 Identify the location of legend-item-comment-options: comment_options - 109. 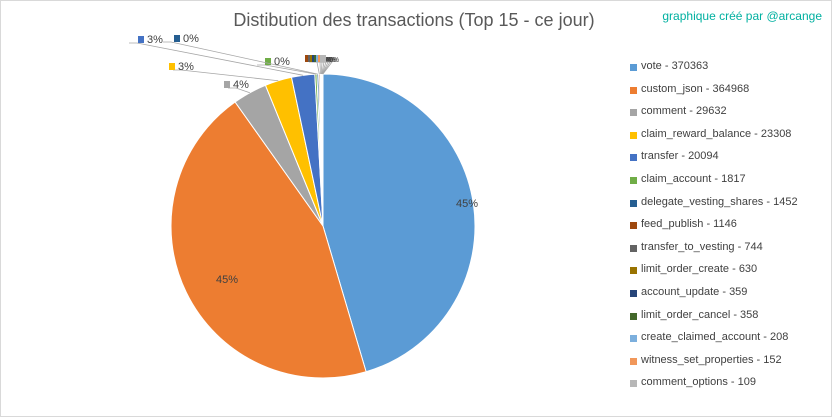
(727, 386).